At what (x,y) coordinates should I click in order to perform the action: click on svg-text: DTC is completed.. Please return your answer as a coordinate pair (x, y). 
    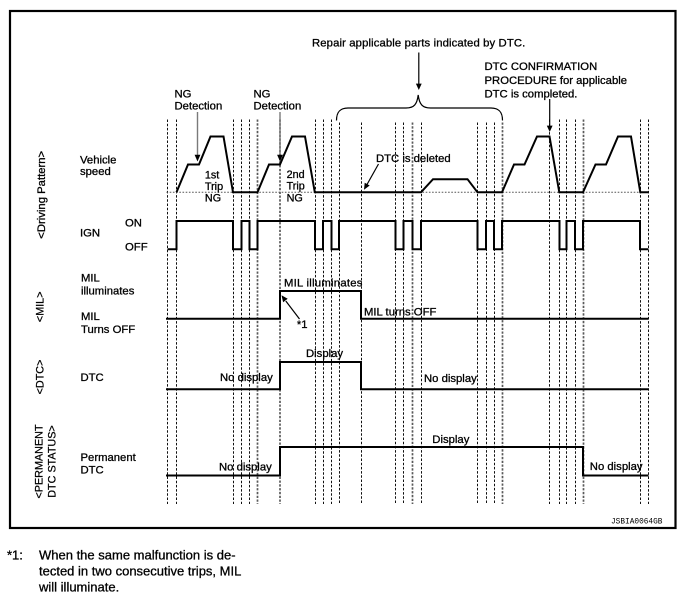
    Looking at the image, I should click on (531, 95).